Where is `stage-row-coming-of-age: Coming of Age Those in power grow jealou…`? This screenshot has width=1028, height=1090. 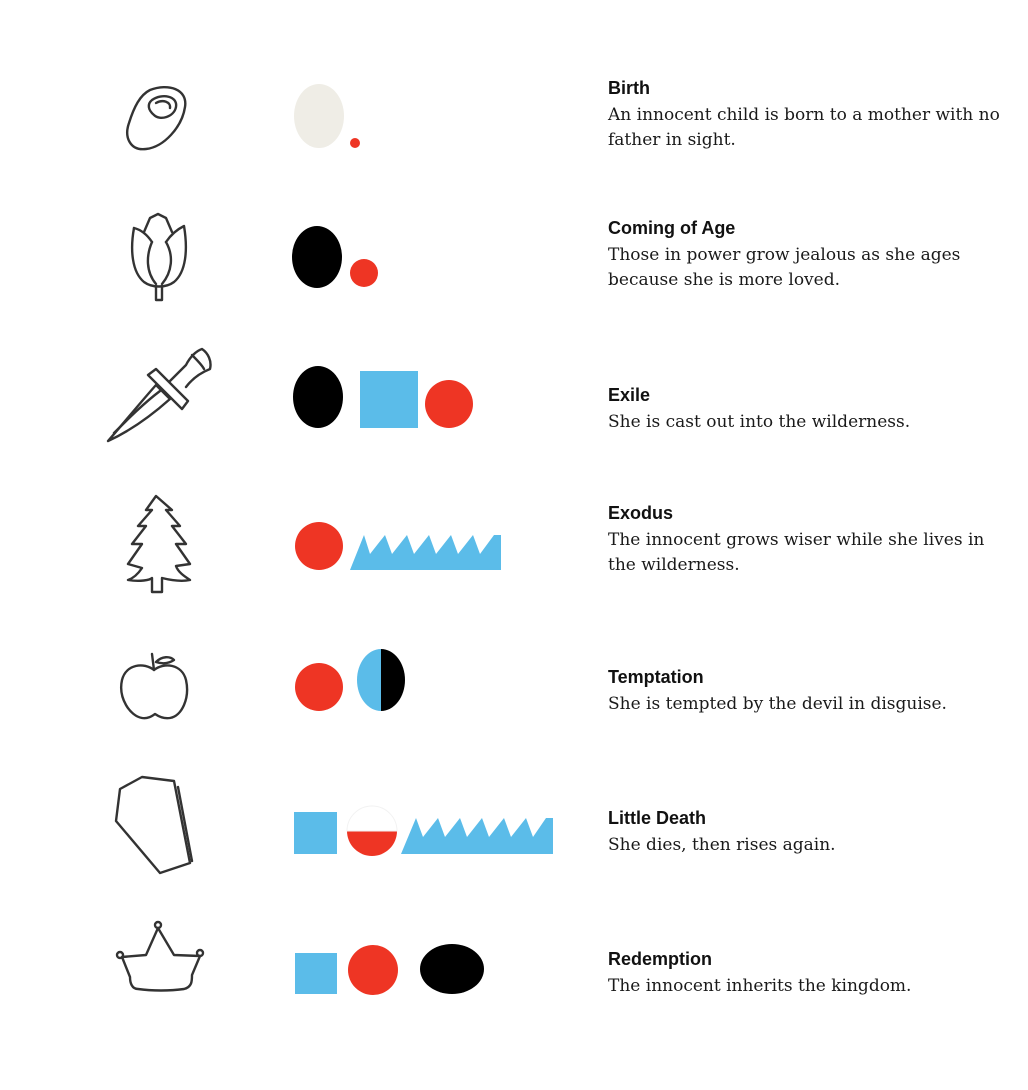
stage-row-coming-of-age: Coming of Age Those in power grow jealou… is located at coordinates (514, 280).